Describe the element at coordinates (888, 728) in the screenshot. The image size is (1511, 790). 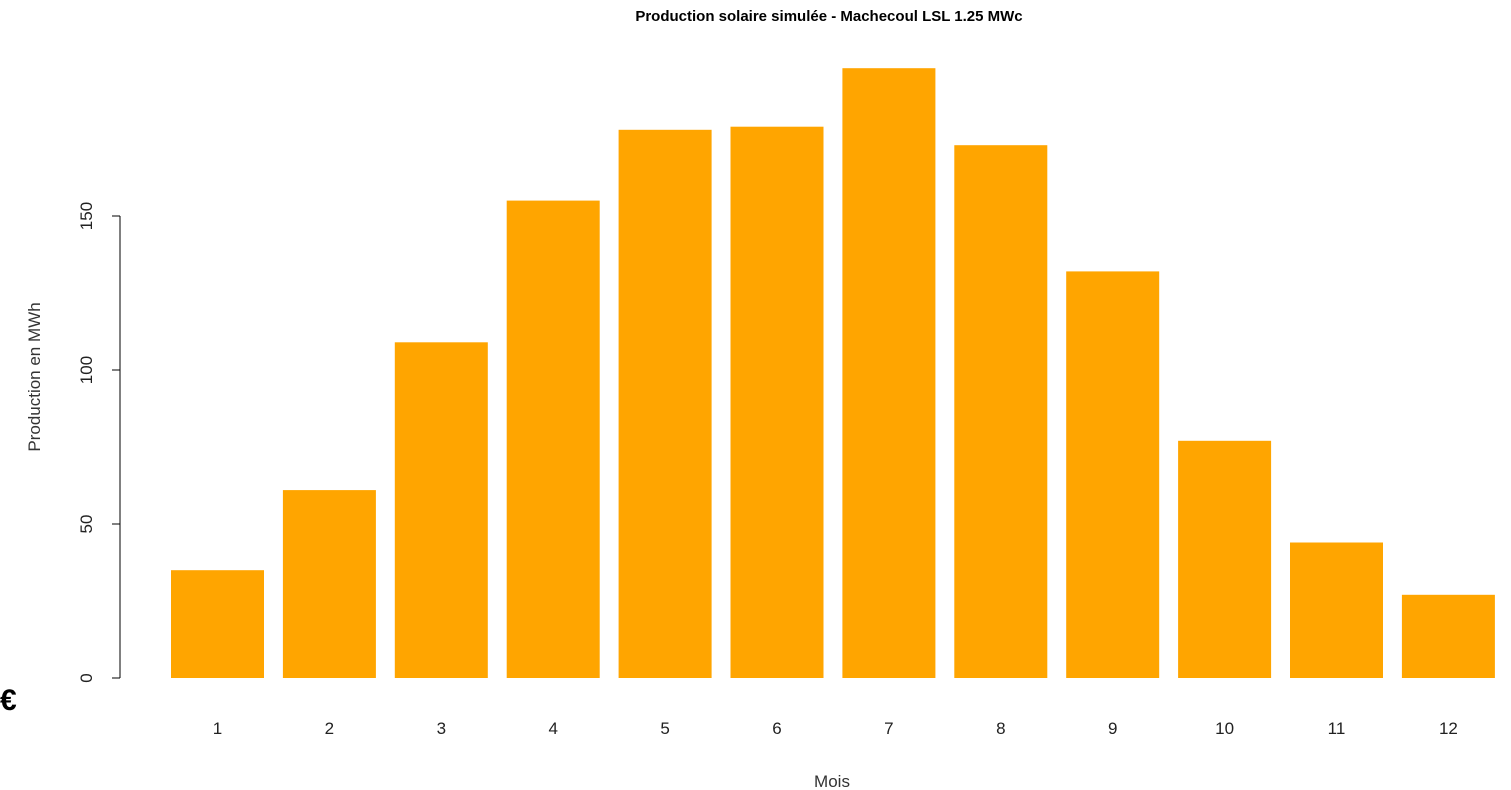
I see `x-tick-label: 7` at that location.